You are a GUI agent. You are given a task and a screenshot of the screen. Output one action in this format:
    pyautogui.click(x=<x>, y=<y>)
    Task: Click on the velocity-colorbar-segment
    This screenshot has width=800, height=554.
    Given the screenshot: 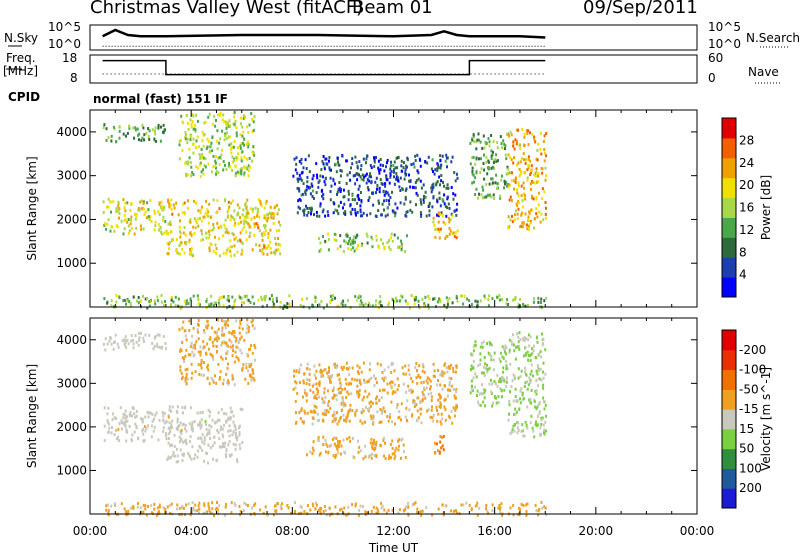 What is the action you would take?
    pyautogui.click(x=729, y=360)
    